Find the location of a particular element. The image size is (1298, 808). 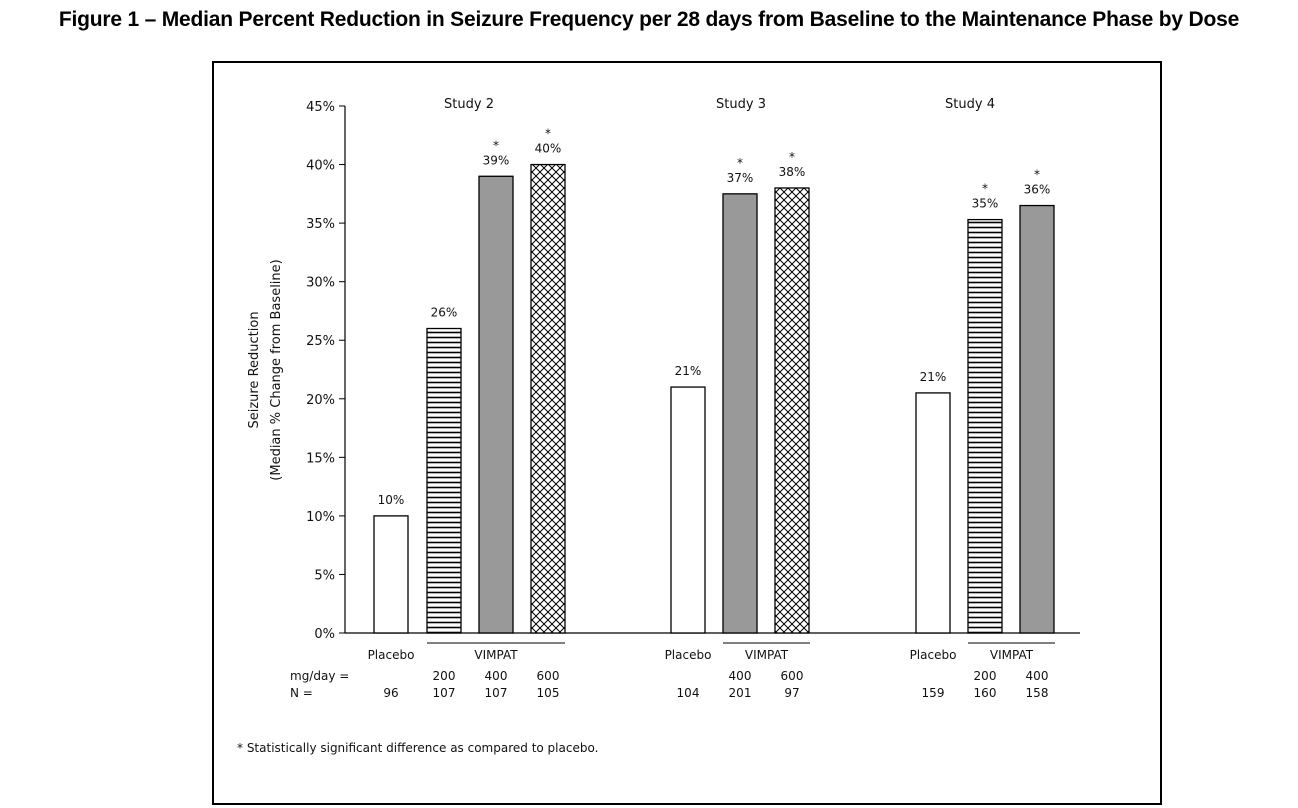

y-tick-label: 40% is located at coordinates (320, 166).